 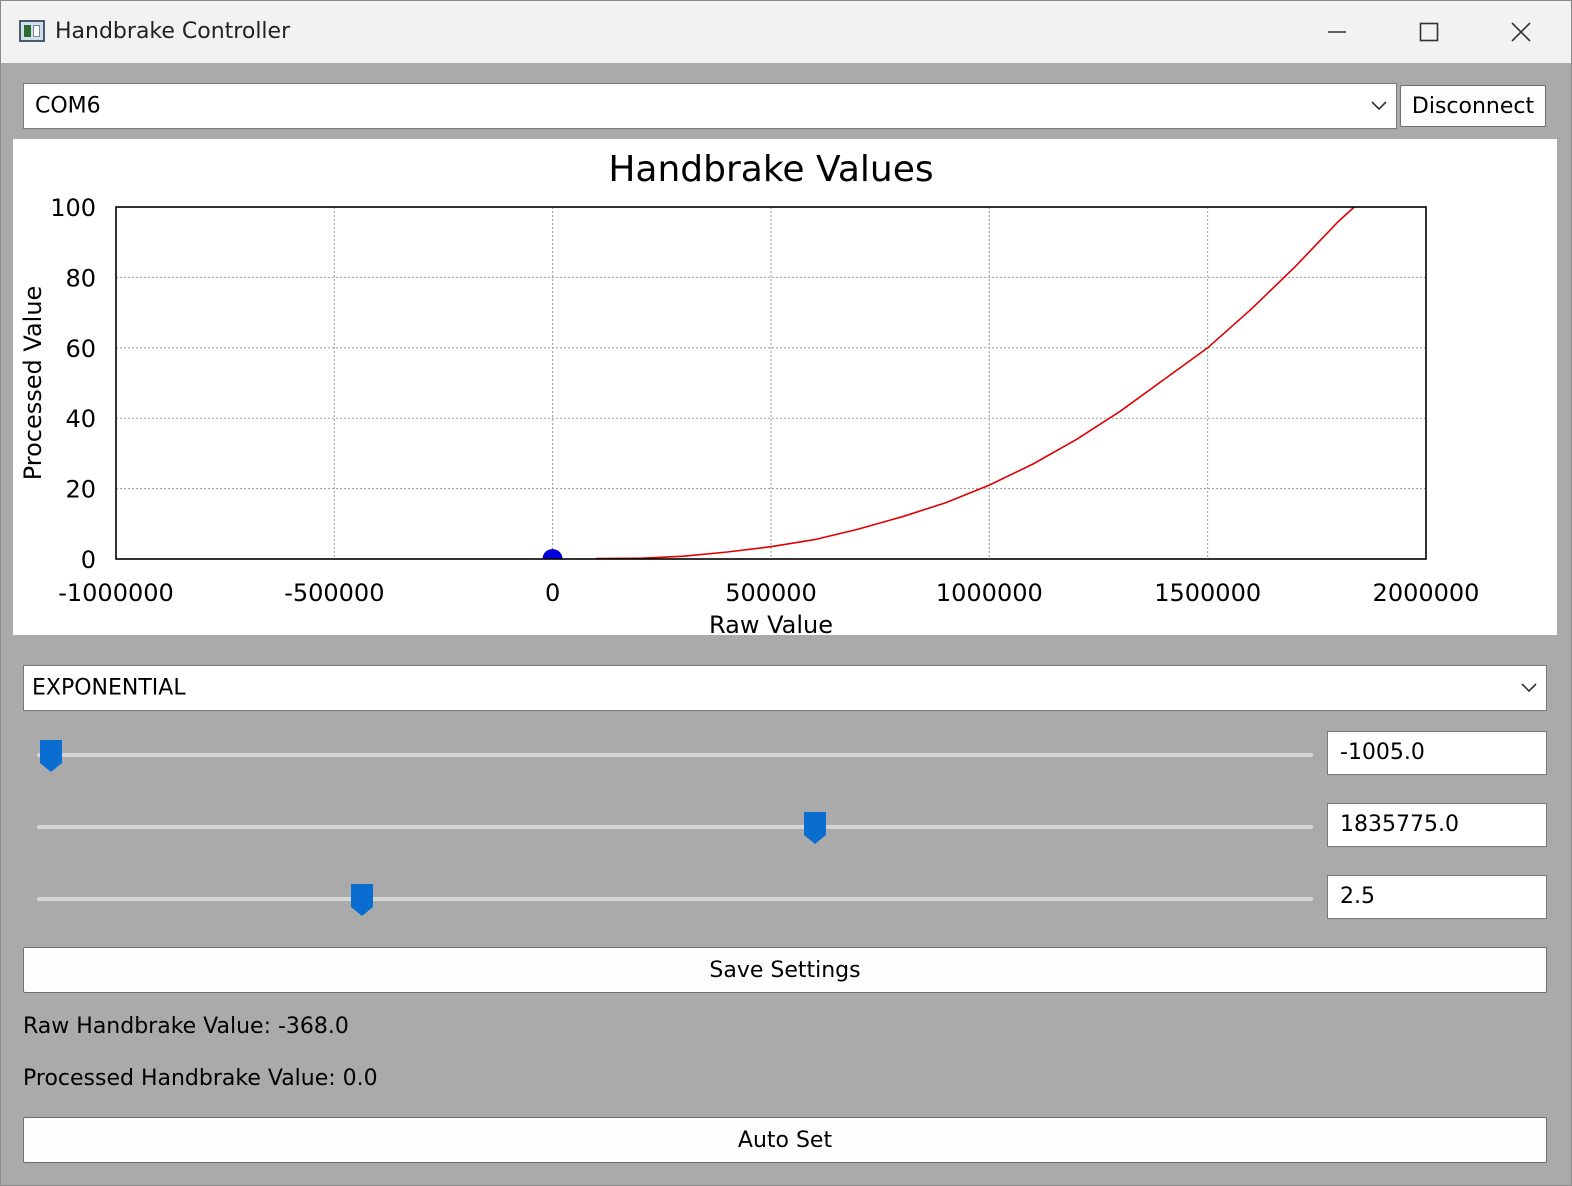 I want to click on minimize-icon, so click(x=1337, y=32).